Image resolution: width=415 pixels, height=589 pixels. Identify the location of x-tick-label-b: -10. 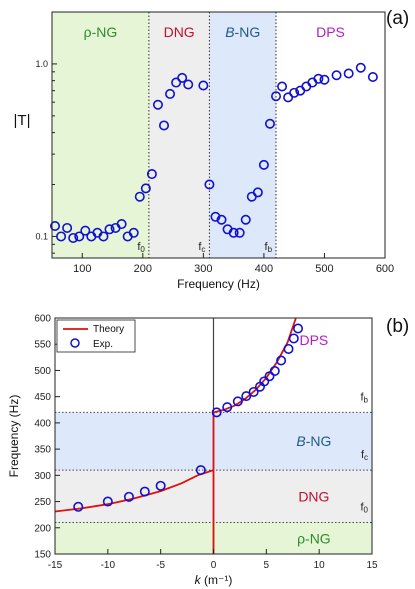
(108, 565).